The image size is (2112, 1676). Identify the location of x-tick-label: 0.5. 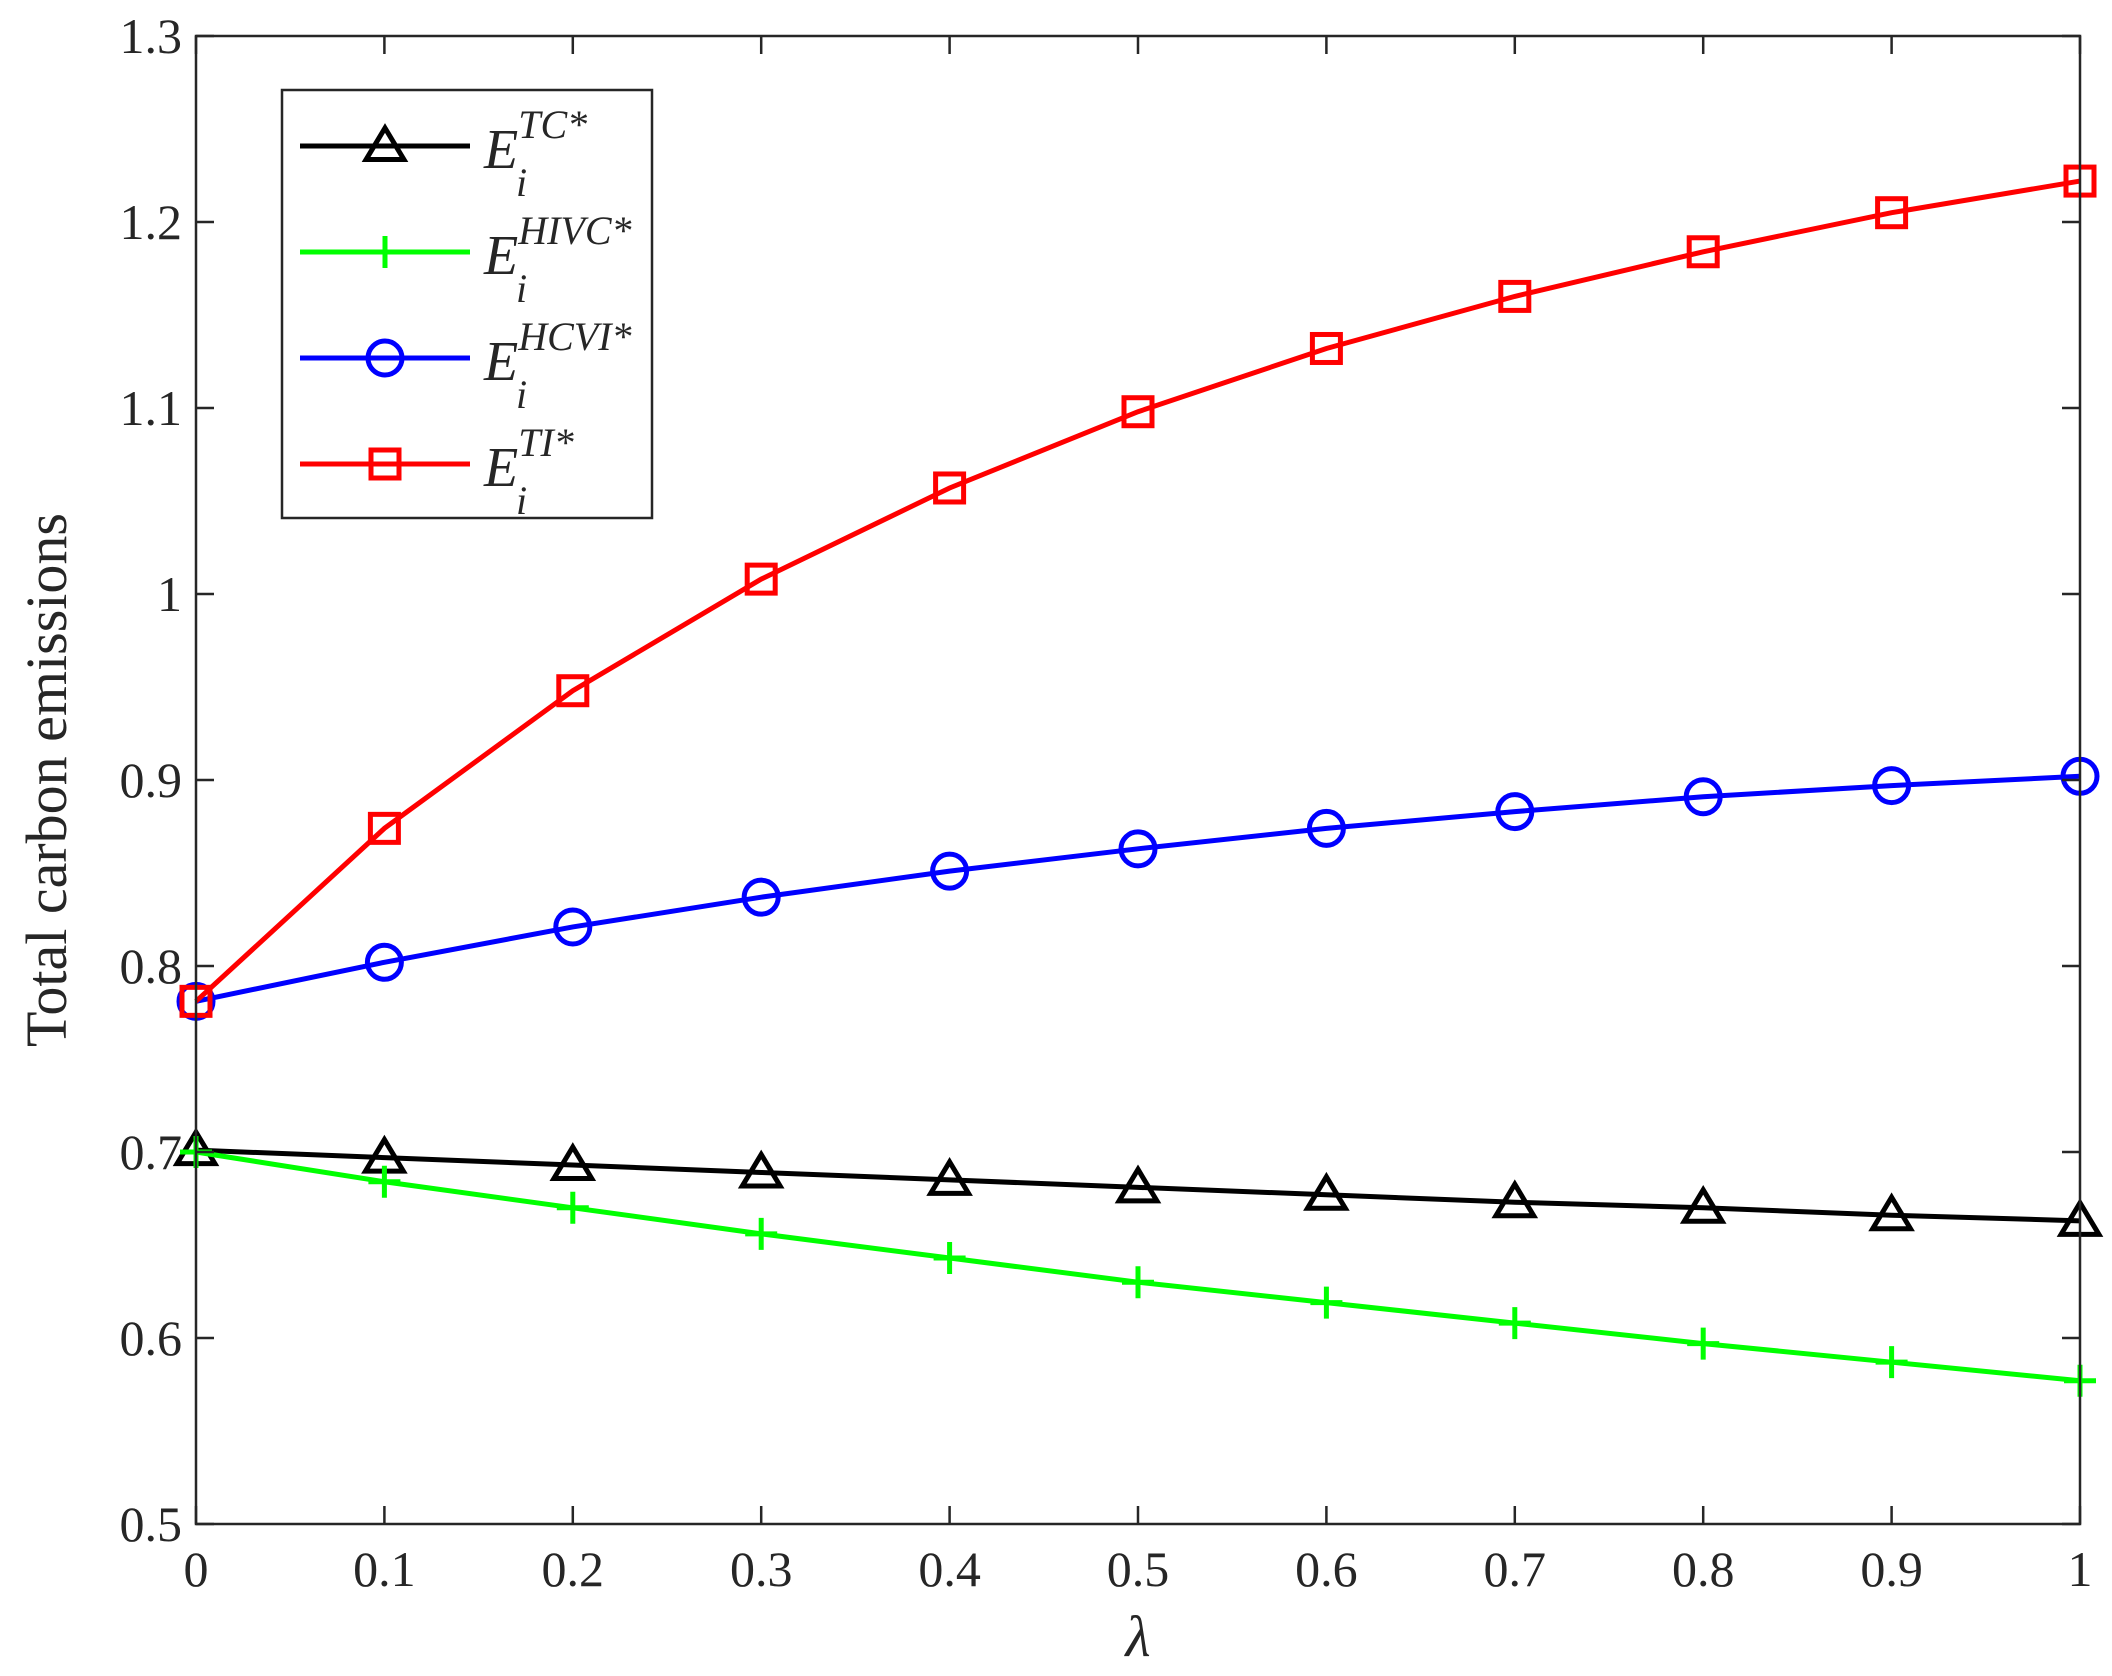
(1138, 1569).